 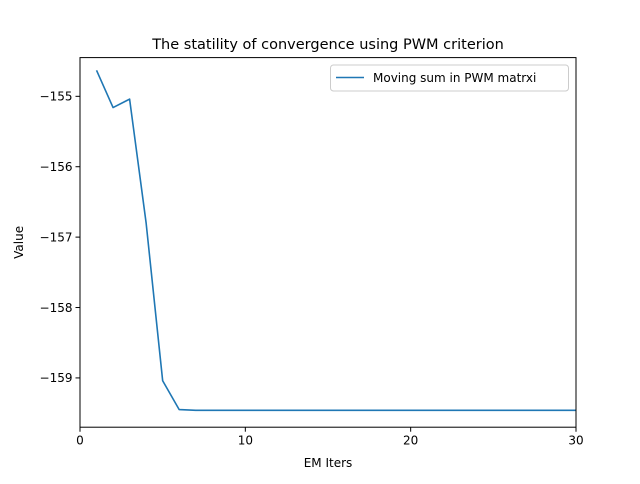 I want to click on y-tick-label: −158, so click(x=56, y=308).